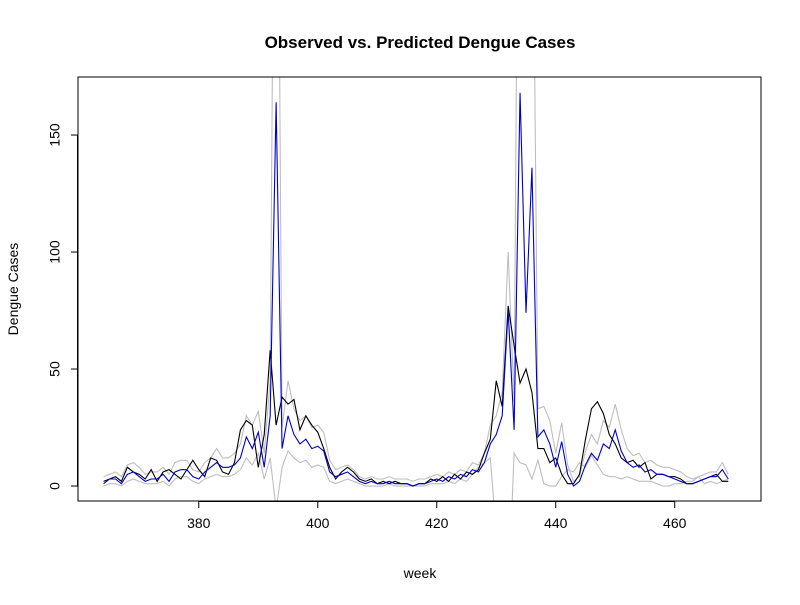 Image resolution: width=800 pixels, height=605 pixels. Describe the element at coordinates (675, 523) in the screenshot. I see `x-tick-label: 460` at that location.